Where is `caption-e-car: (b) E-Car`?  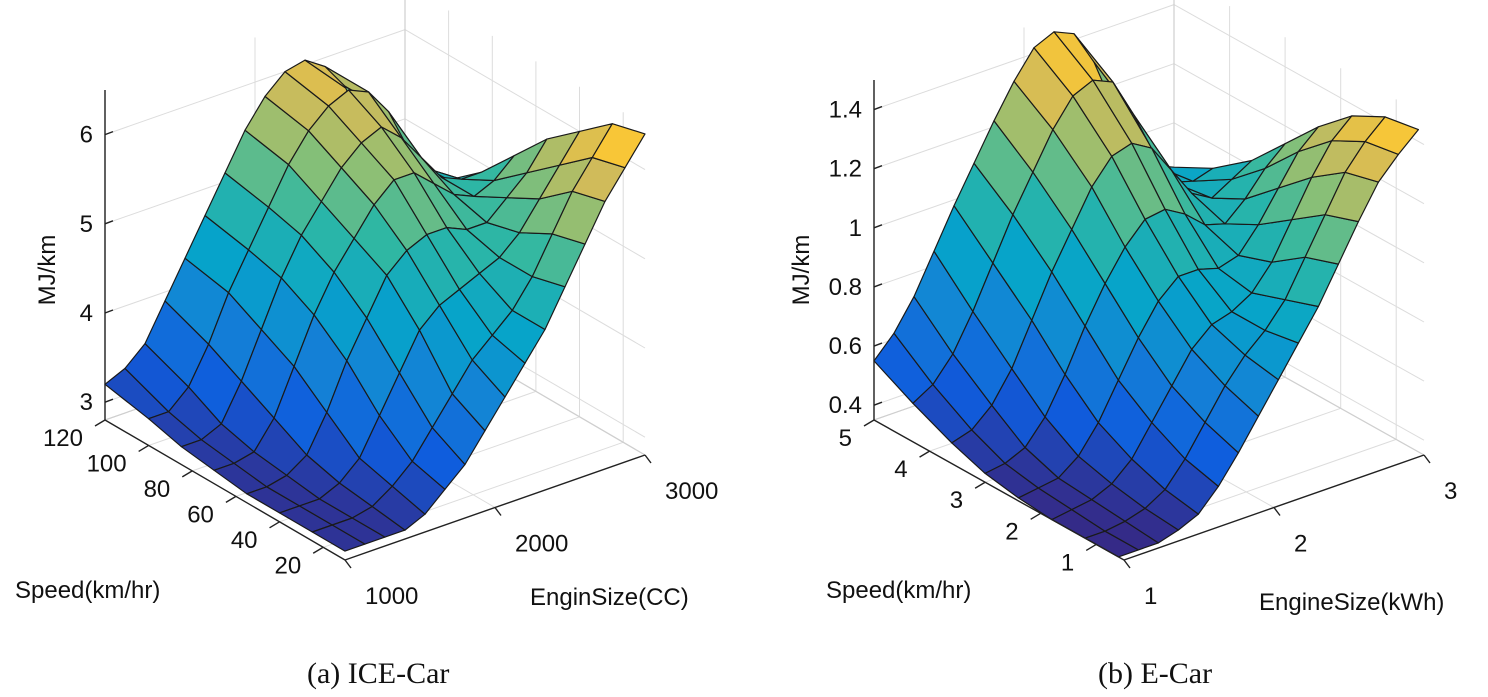 caption-e-car: (b) E-Car is located at coordinates (1155, 673).